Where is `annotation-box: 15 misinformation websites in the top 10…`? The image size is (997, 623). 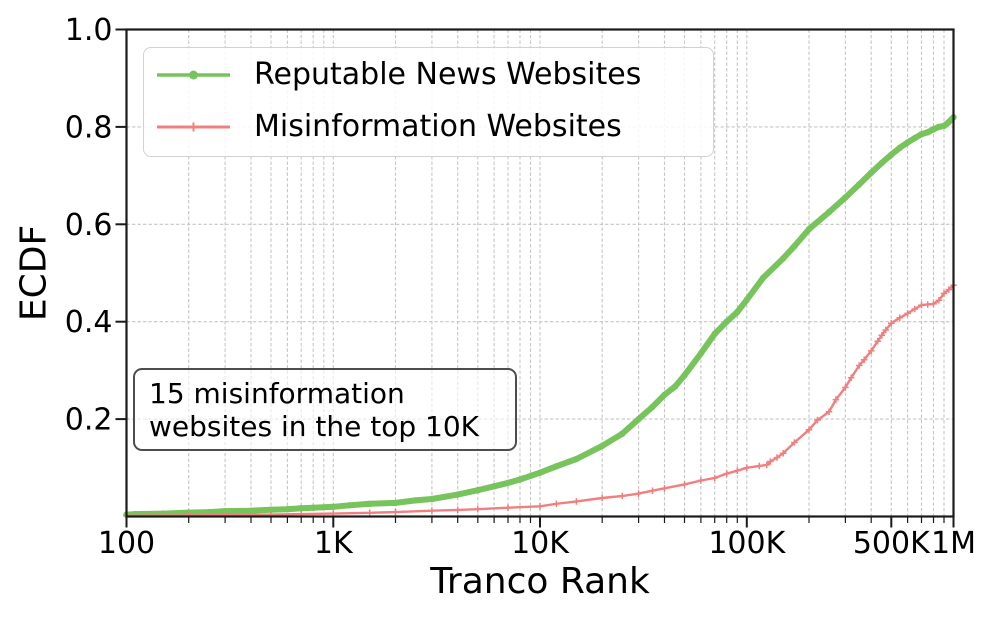
annotation-box: 15 misinformation websites in the top 10… is located at coordinates (325, 409).